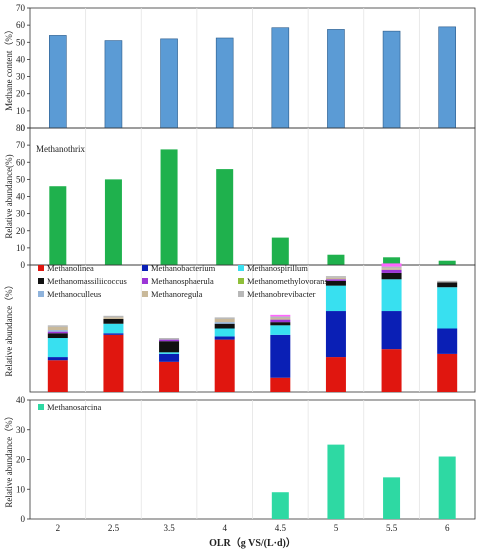  I want to click on bar-methanolinea-5.5, so click(391, 370).